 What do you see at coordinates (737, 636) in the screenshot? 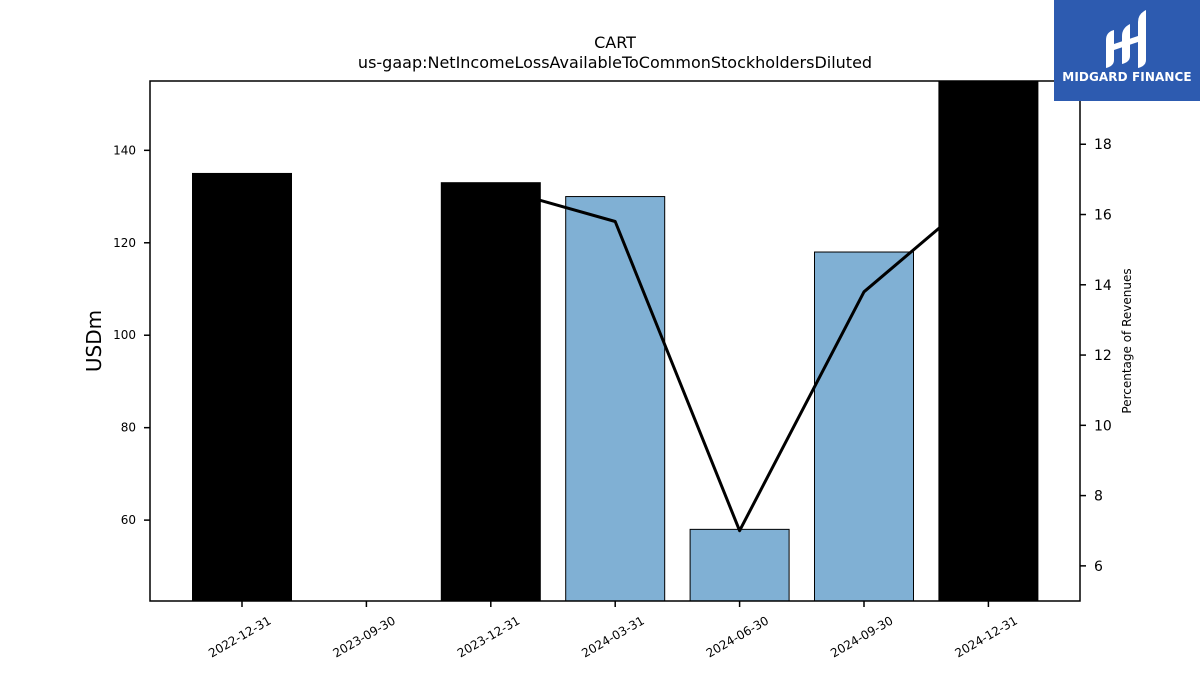
I see `x-tick-label: 2024-06-30` at bounding box center [737, 636].